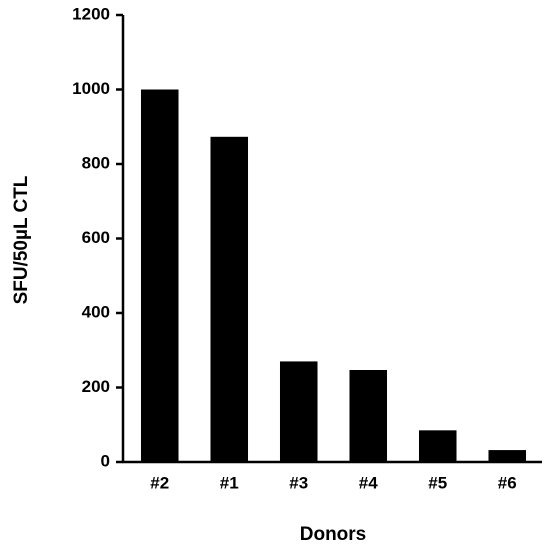 The height and width of the screenshot is (549, 550). I want to click on y-tick-label: 1000, so click(91, 88).